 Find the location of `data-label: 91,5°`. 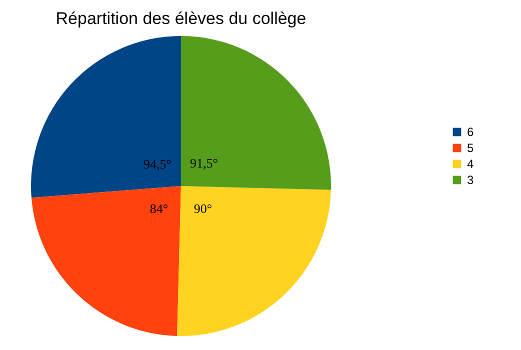

data-label: 91,5° is located at coordinates (204, 163).